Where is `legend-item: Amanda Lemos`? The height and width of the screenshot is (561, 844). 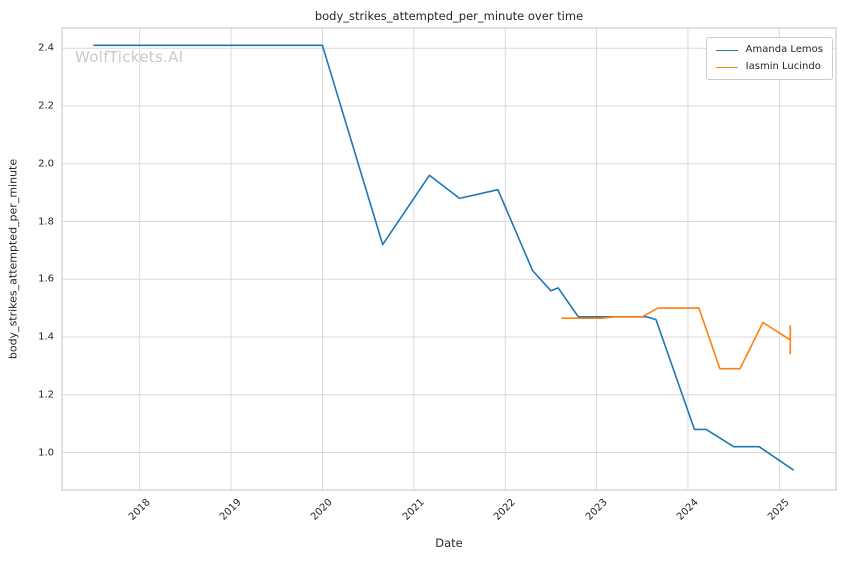
legend-item: Amanda Lemos is located at coordinates (769, 50).